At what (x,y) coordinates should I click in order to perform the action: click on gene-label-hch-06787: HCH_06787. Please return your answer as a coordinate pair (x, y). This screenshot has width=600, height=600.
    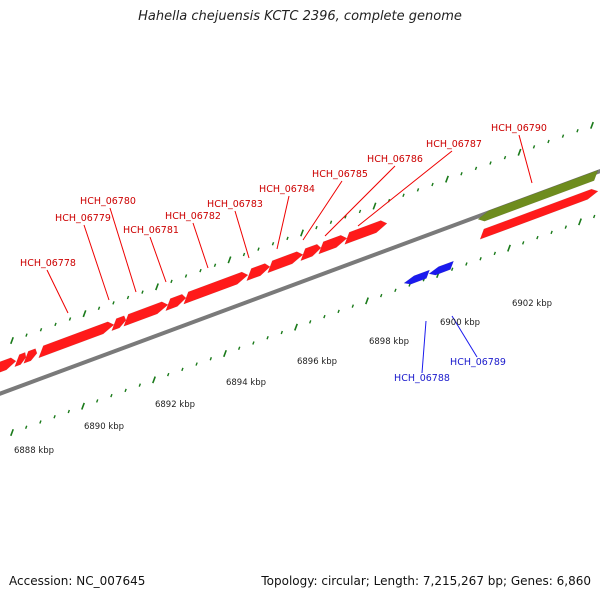
    Looking at the image, I should click on (454, 144).